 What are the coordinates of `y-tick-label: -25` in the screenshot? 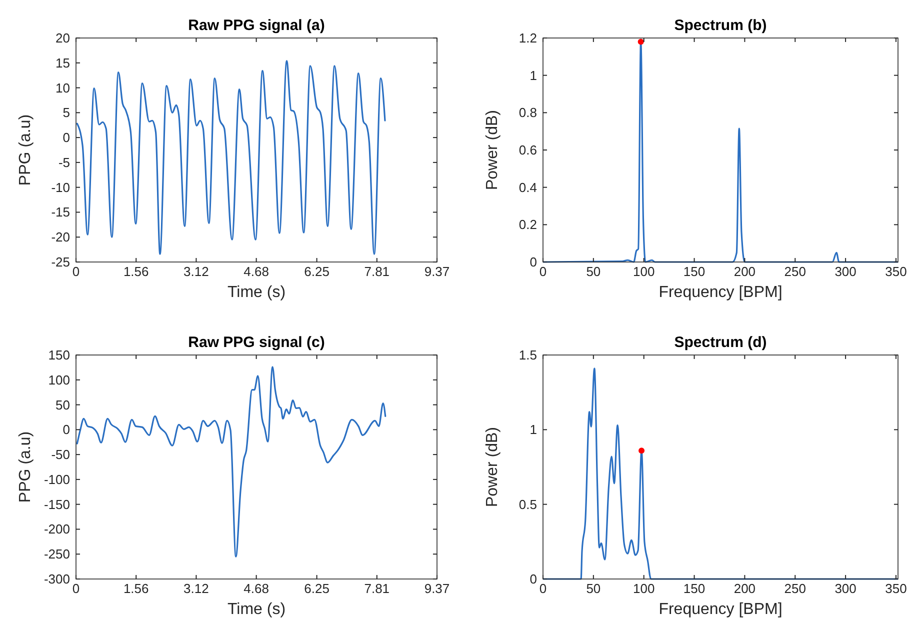 It's located at (60, 262).